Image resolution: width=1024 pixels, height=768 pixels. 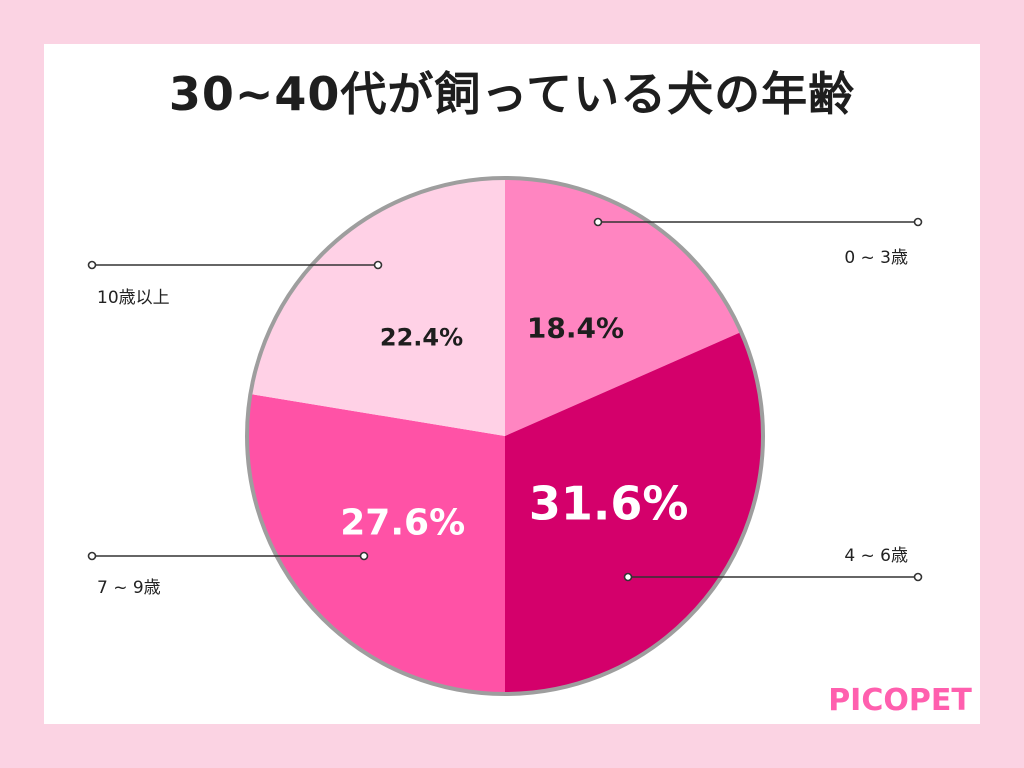 I want to click on category-label-4: 10歳以上, so click(x=133, y=298).